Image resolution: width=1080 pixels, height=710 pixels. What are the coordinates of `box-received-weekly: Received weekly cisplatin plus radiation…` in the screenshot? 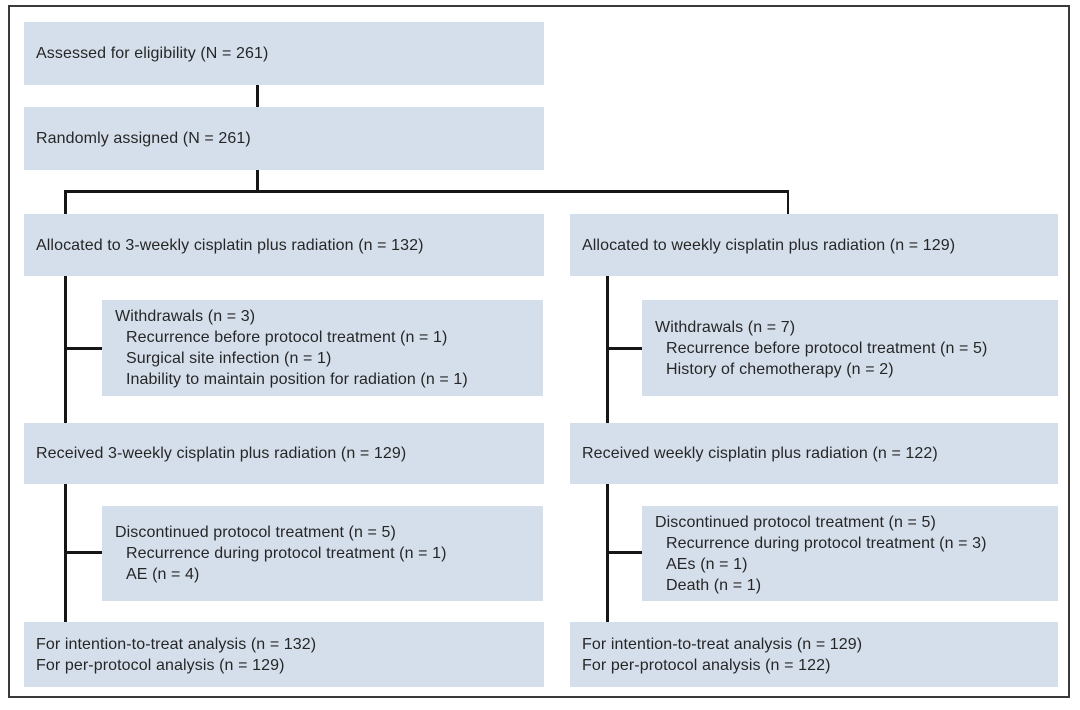 It's located at (814, 453).